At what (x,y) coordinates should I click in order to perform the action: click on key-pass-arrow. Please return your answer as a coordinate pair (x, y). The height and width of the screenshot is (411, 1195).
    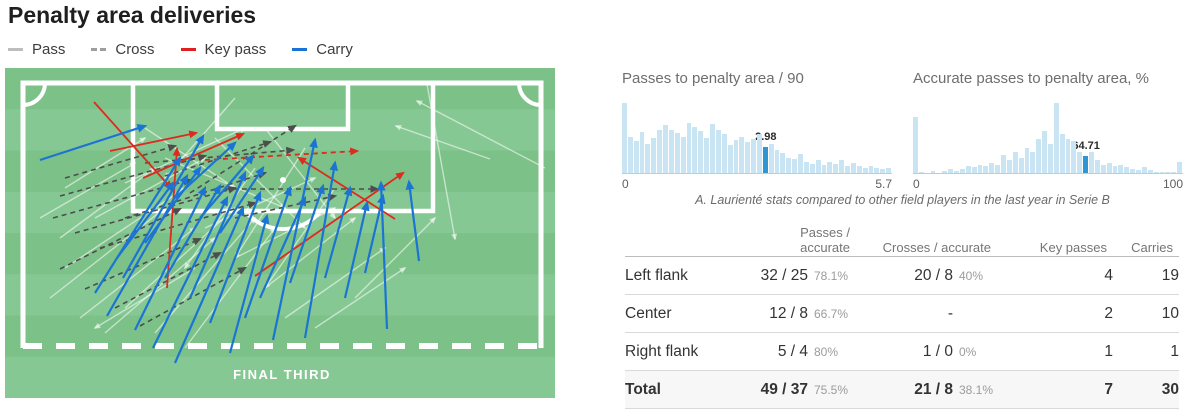
    Looking at the image, I should click on (173, 217).